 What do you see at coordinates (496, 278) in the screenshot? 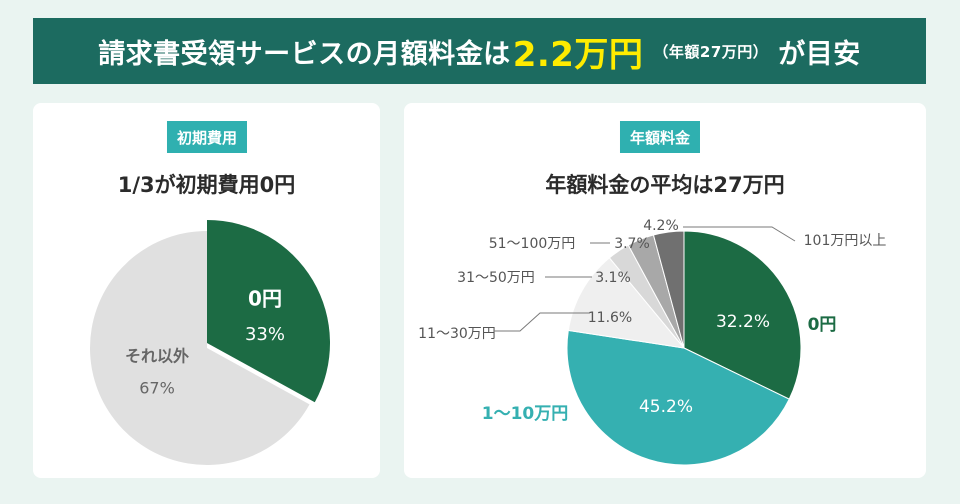
I see `label-31-50: 31～50万円` at bounding box center [496, 278].